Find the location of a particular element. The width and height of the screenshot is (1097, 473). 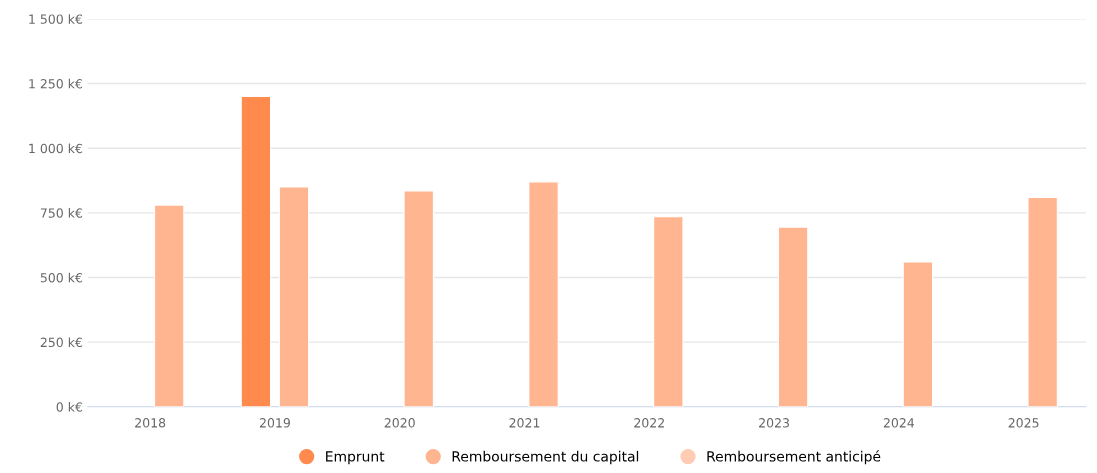

x-tick-label: 2025 is located at coordinates (1023, 423).